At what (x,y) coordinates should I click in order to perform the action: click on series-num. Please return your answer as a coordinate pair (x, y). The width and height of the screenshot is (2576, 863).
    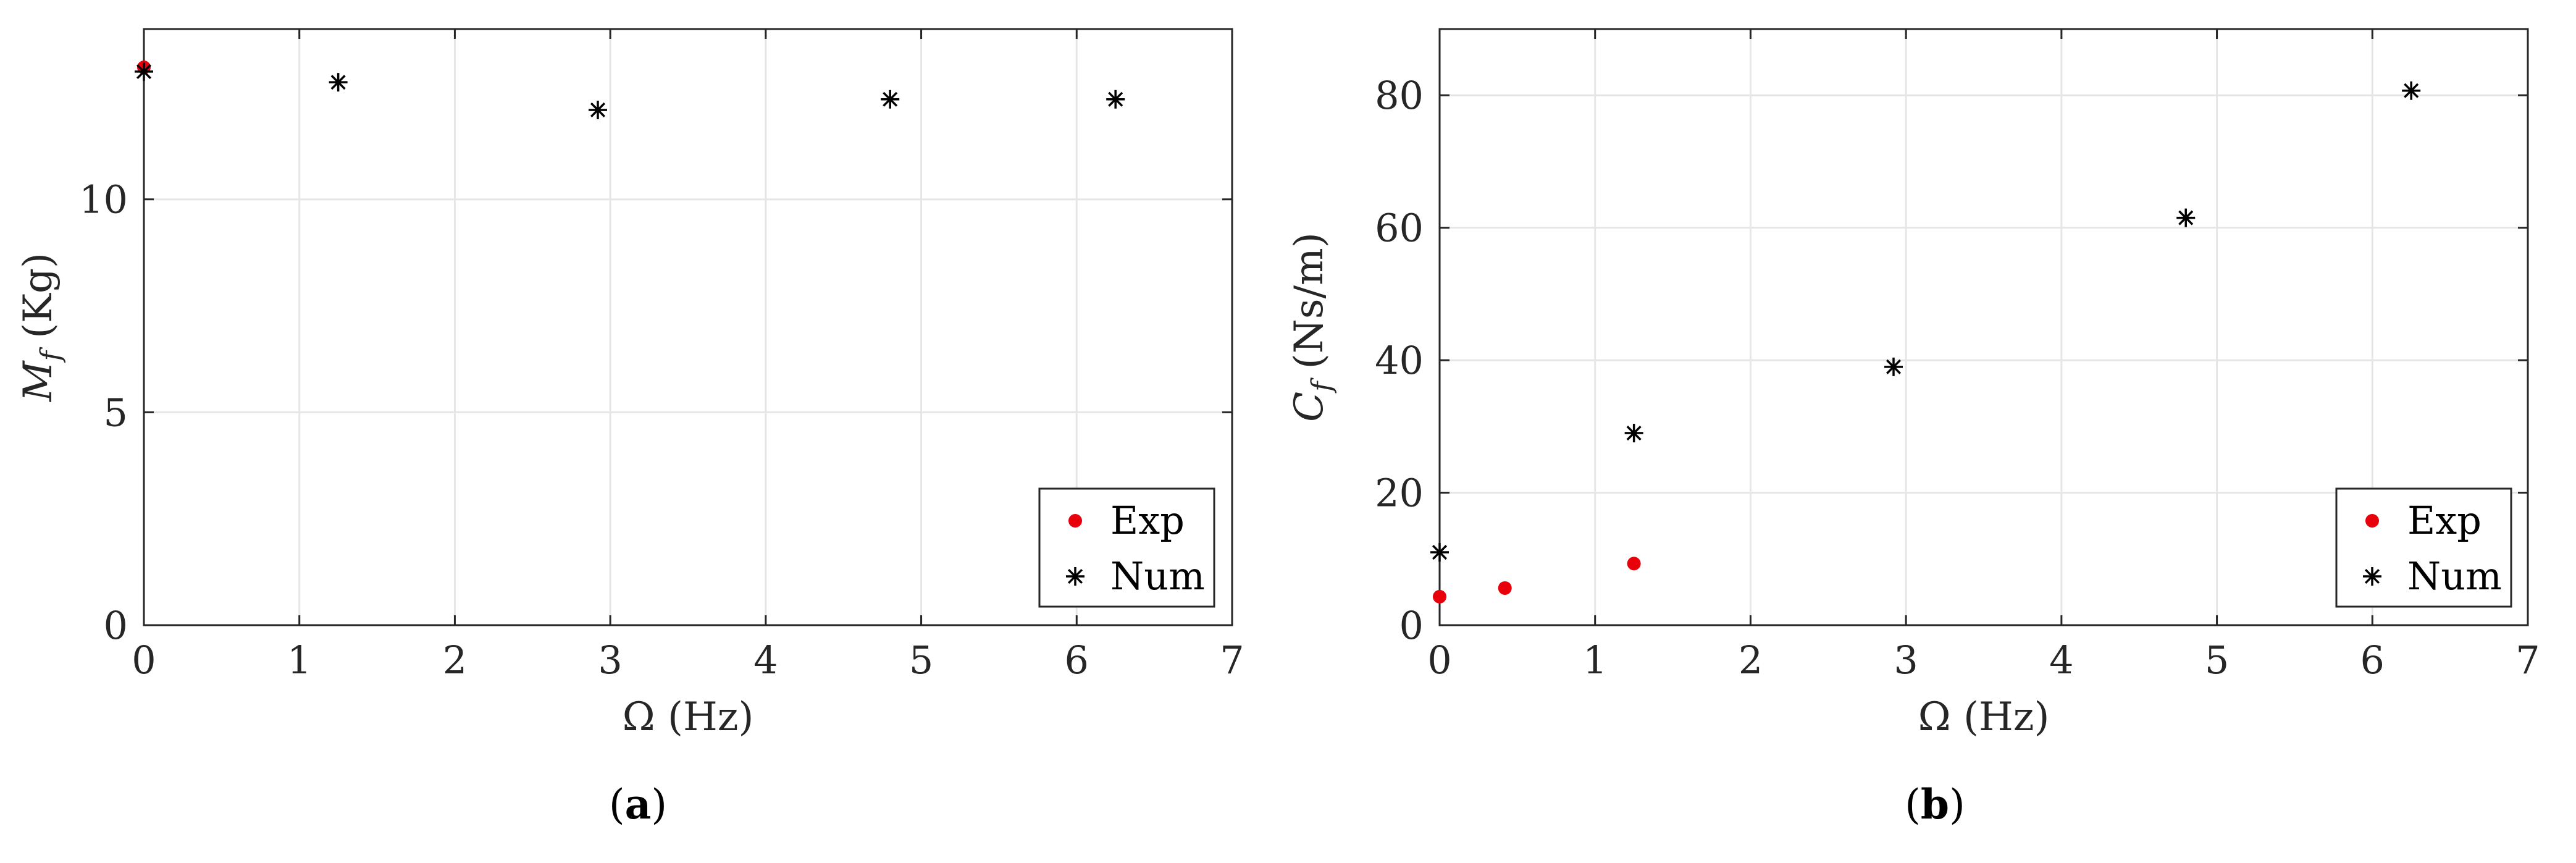
    Looking at the image, I should click on (630, 90).